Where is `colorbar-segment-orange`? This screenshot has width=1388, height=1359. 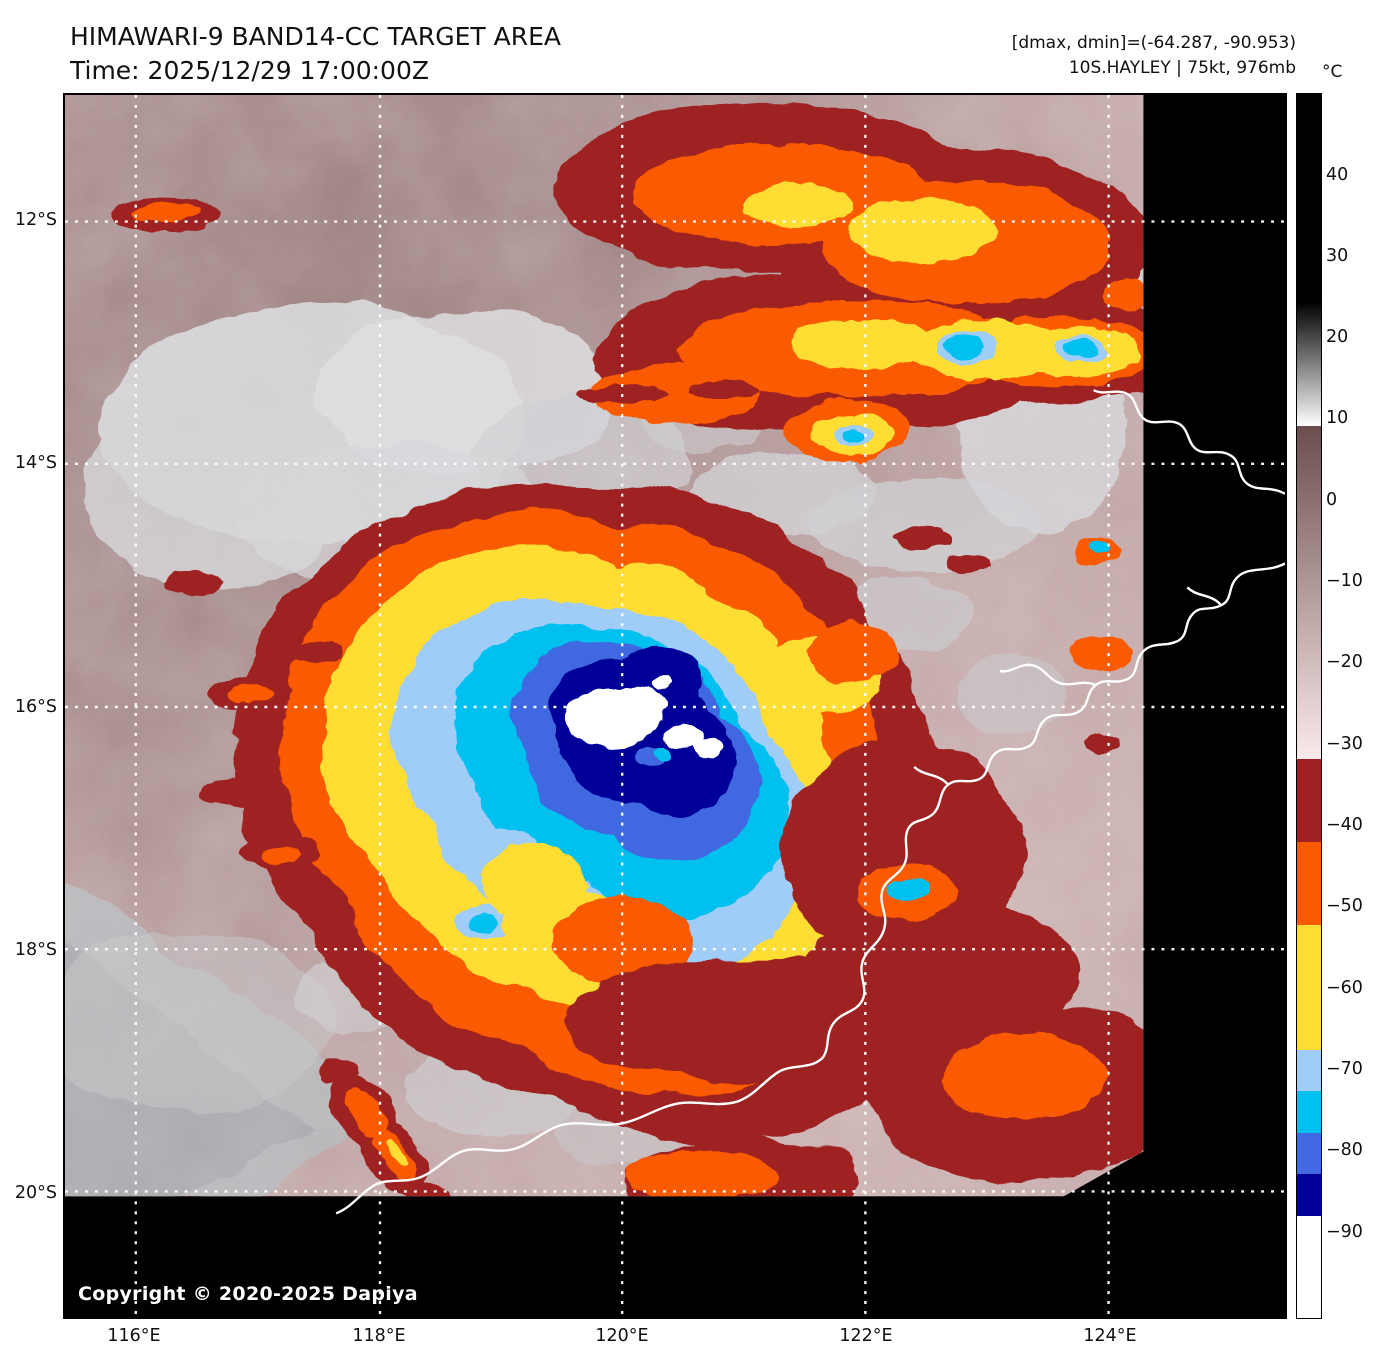
colorbar-segment-orange is located at coordinates (1309, 884).